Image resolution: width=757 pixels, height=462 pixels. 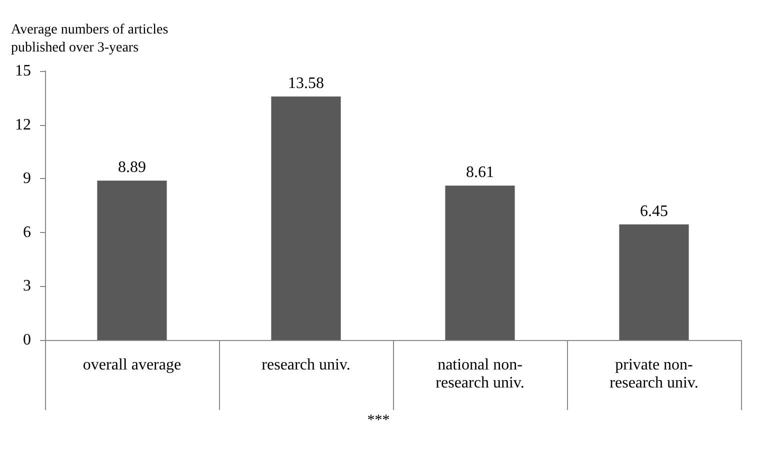 I want to click on x-tick-label: research univ., so click(x=306, y=365).